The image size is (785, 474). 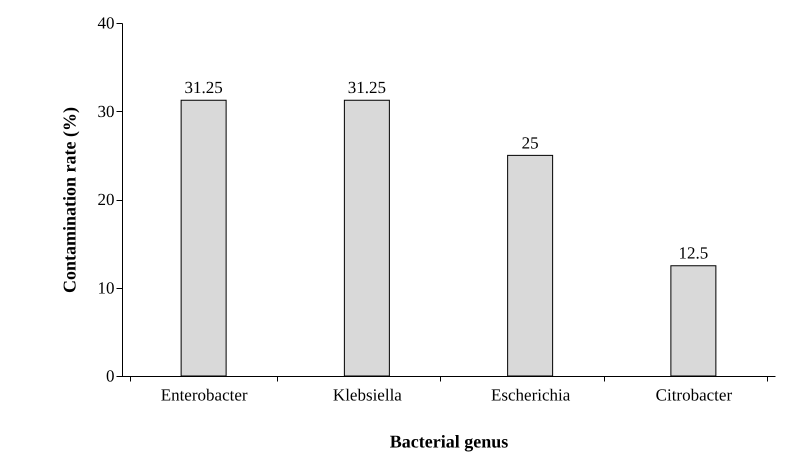 What do you see at coordinates (694, 395) in the screenshot?
I see `x-tick-label: Citrobacter` at bounding box center [694, 395].